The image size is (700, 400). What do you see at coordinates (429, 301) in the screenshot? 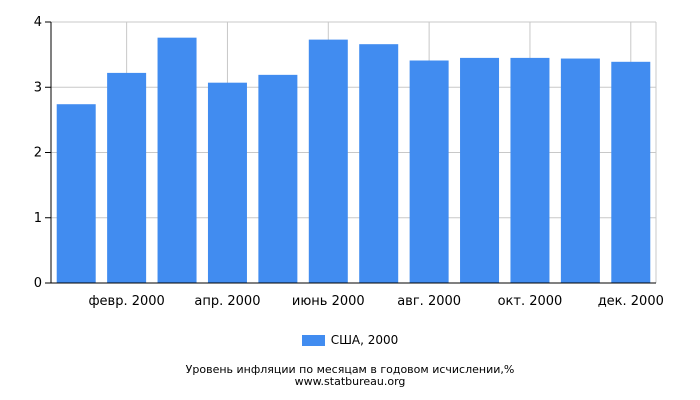
I see `x-tick-label: авг. 2000` at bounding box center [429, 301].